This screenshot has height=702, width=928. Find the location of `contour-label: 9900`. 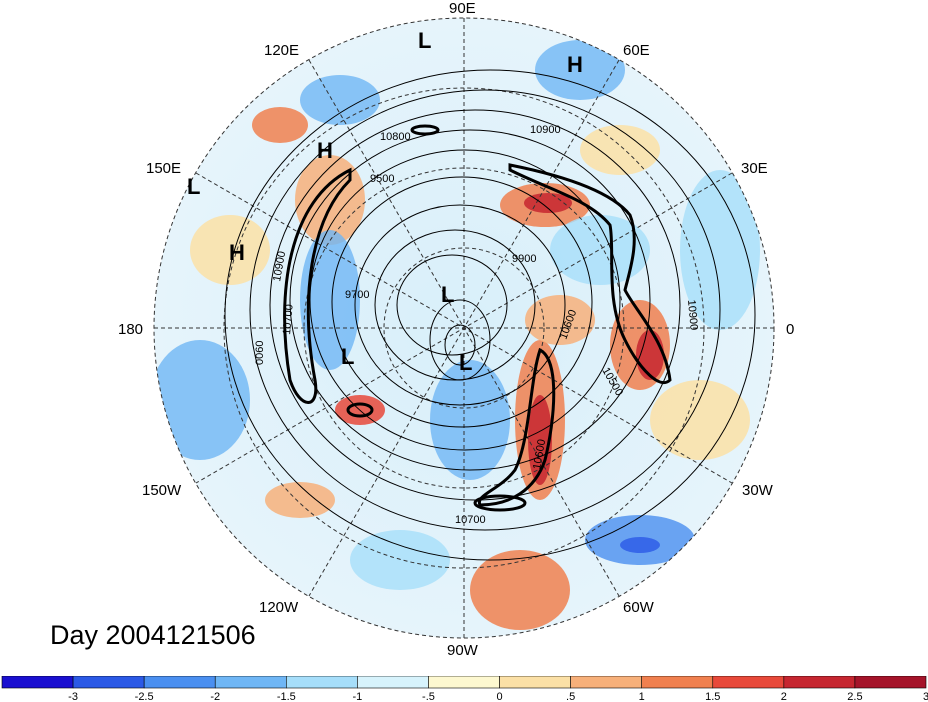

contour-label: 9900 is located at coordinates (524, 259).